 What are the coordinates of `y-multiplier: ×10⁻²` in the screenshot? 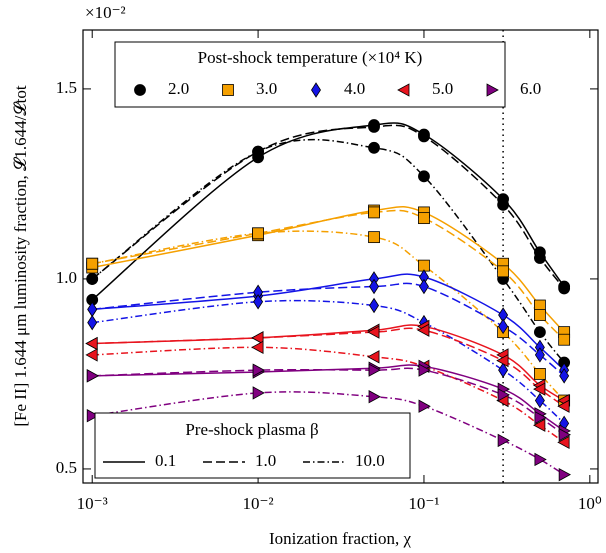 It's located at (105, 12).